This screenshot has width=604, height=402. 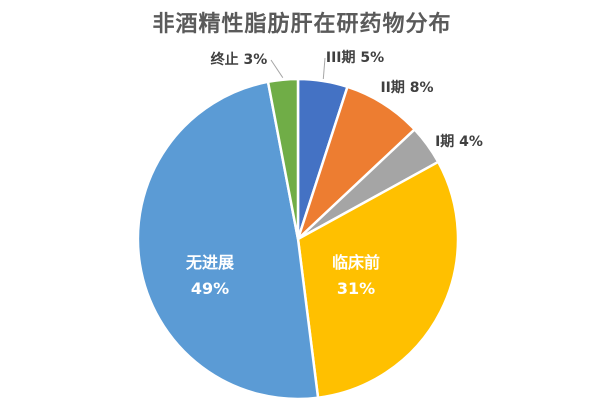 I want to click on slice-label-phase2: II期 8%, so click(x=406, y=88).